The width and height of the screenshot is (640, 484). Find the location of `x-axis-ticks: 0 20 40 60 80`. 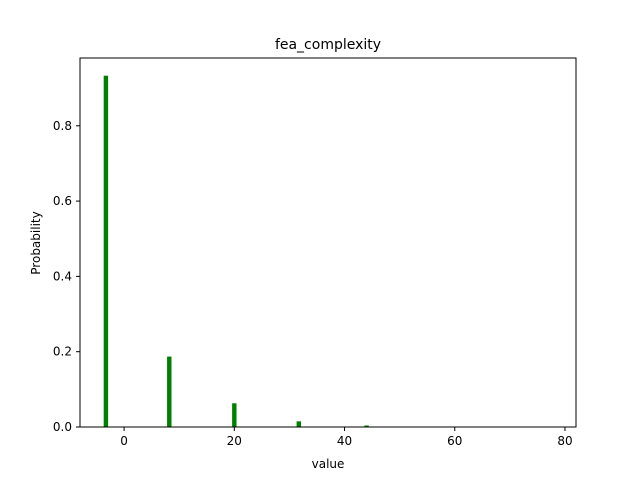

x-axis-ticks: 0 20 40 60 80 is located at coordinates (346, 437).